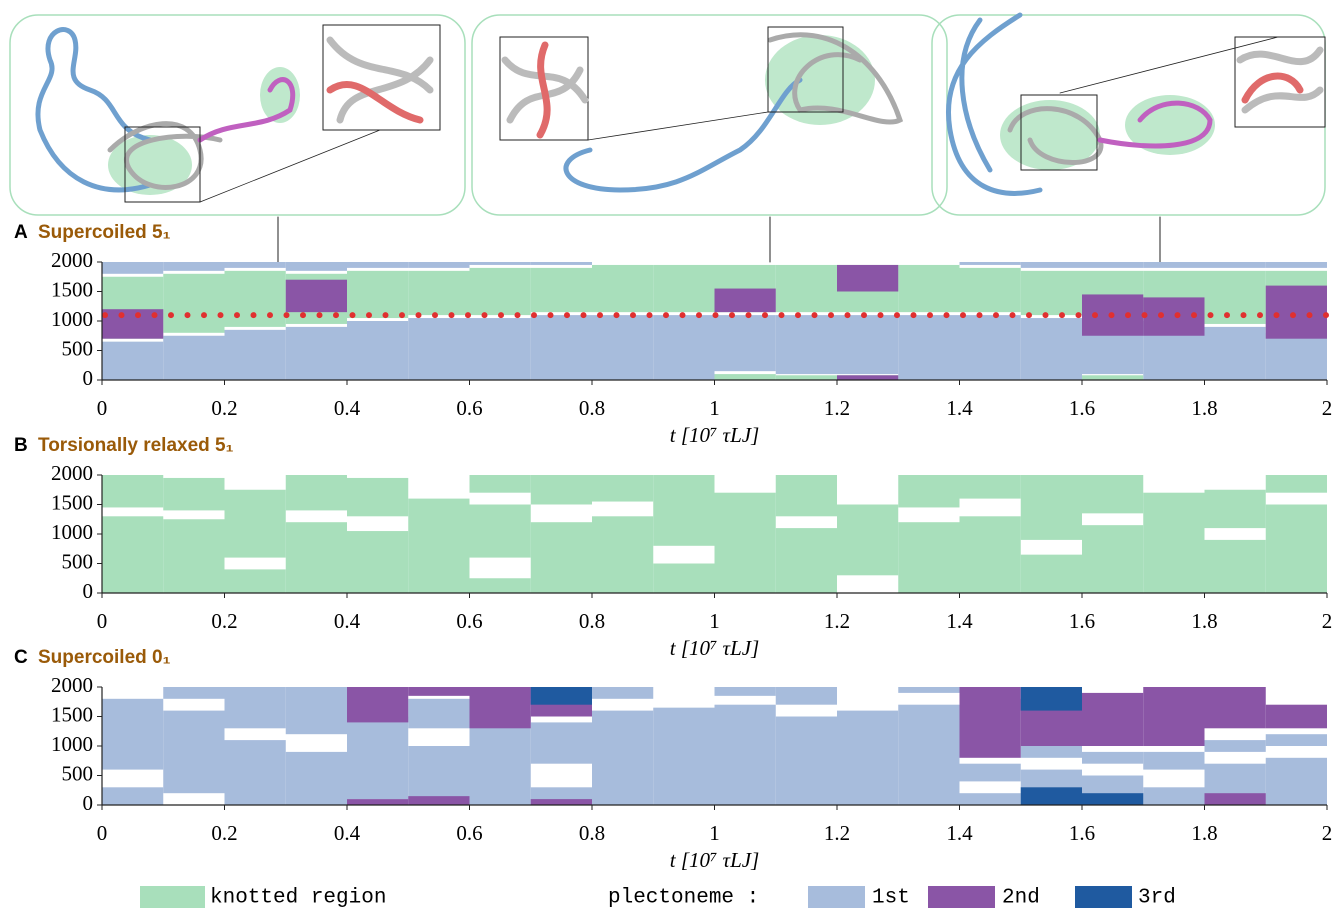 The width and height of the screenshot is (1335, 910). Describe the element at coordinates (469, 621) in the screenshot. I see `x-tick-label: 0.6` at that location.